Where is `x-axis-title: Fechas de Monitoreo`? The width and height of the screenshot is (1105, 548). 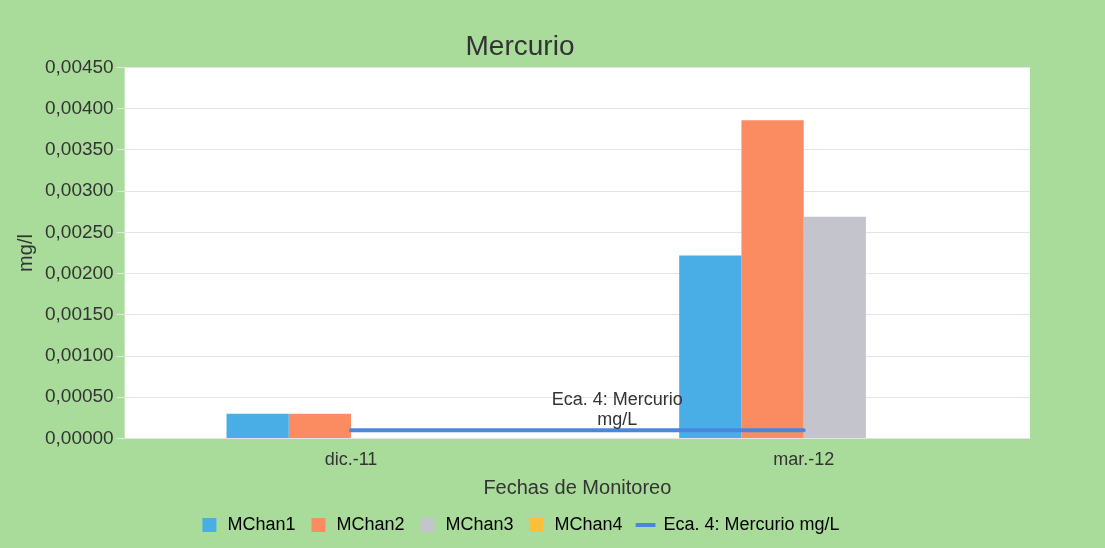 x-axis-title: Fechas de Monitoreo is located at coordinates (577, 486).